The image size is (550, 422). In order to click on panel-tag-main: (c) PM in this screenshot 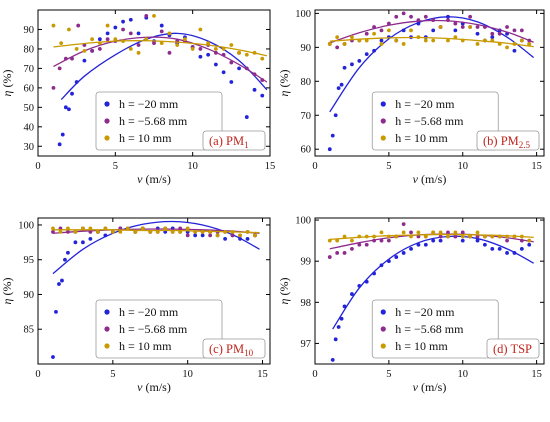, I will do `click(226, 349)`.